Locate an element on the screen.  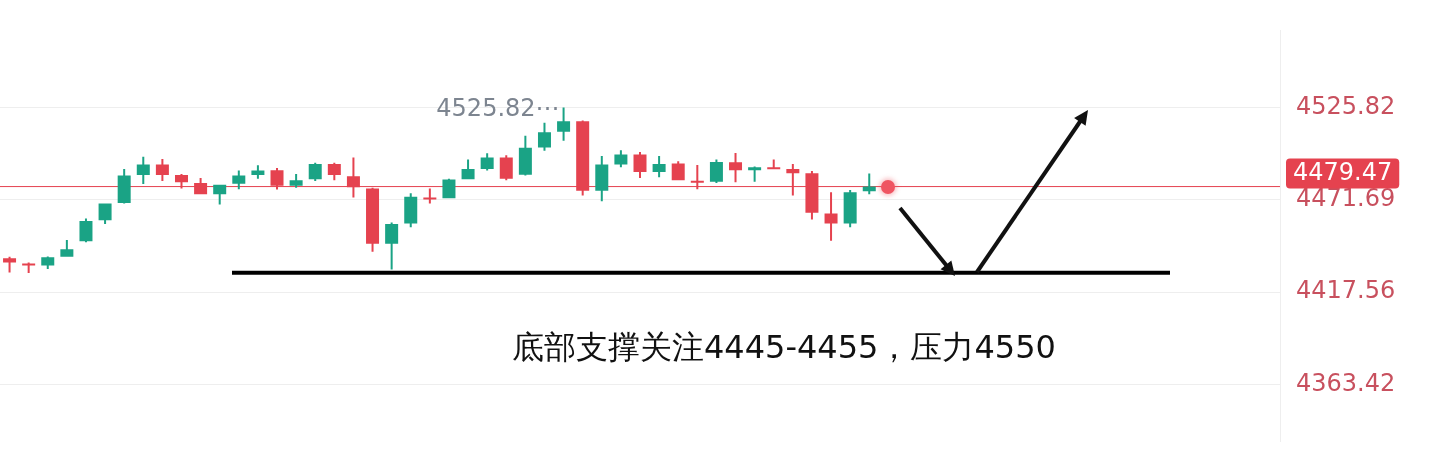
y-tick-label: 4363.42 is located at coordinates (1346, 382).